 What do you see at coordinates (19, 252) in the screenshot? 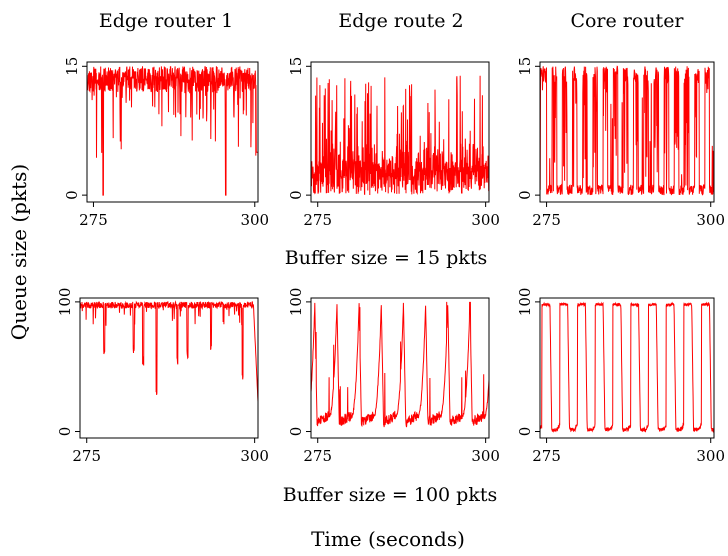
I see `y-axis-label: Queue size (pkts)` at bounding box center [19, 252].